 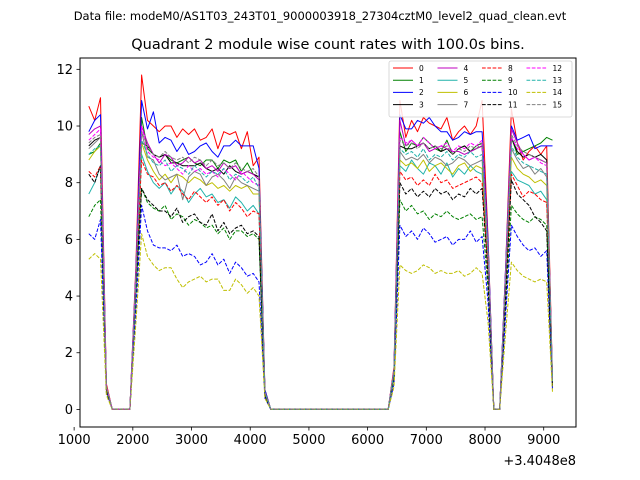 I want to click on y-tick-label: 8, so click(x=69, y=183).